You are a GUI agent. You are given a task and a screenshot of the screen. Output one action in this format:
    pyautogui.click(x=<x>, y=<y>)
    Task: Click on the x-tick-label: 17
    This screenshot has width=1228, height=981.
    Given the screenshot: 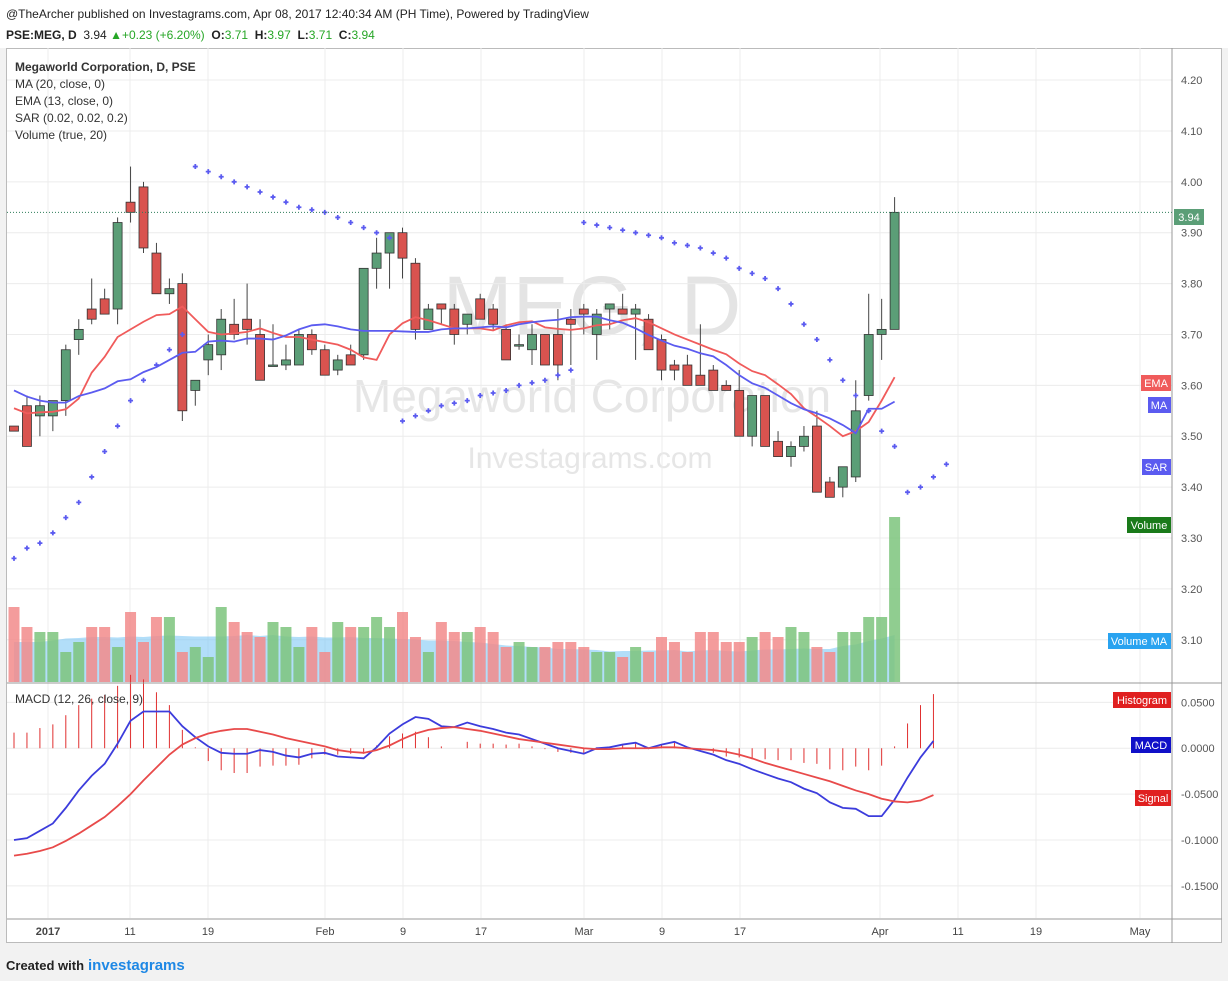 What is the action you would take?
    pyautogui.click(x=740, y=932)
    